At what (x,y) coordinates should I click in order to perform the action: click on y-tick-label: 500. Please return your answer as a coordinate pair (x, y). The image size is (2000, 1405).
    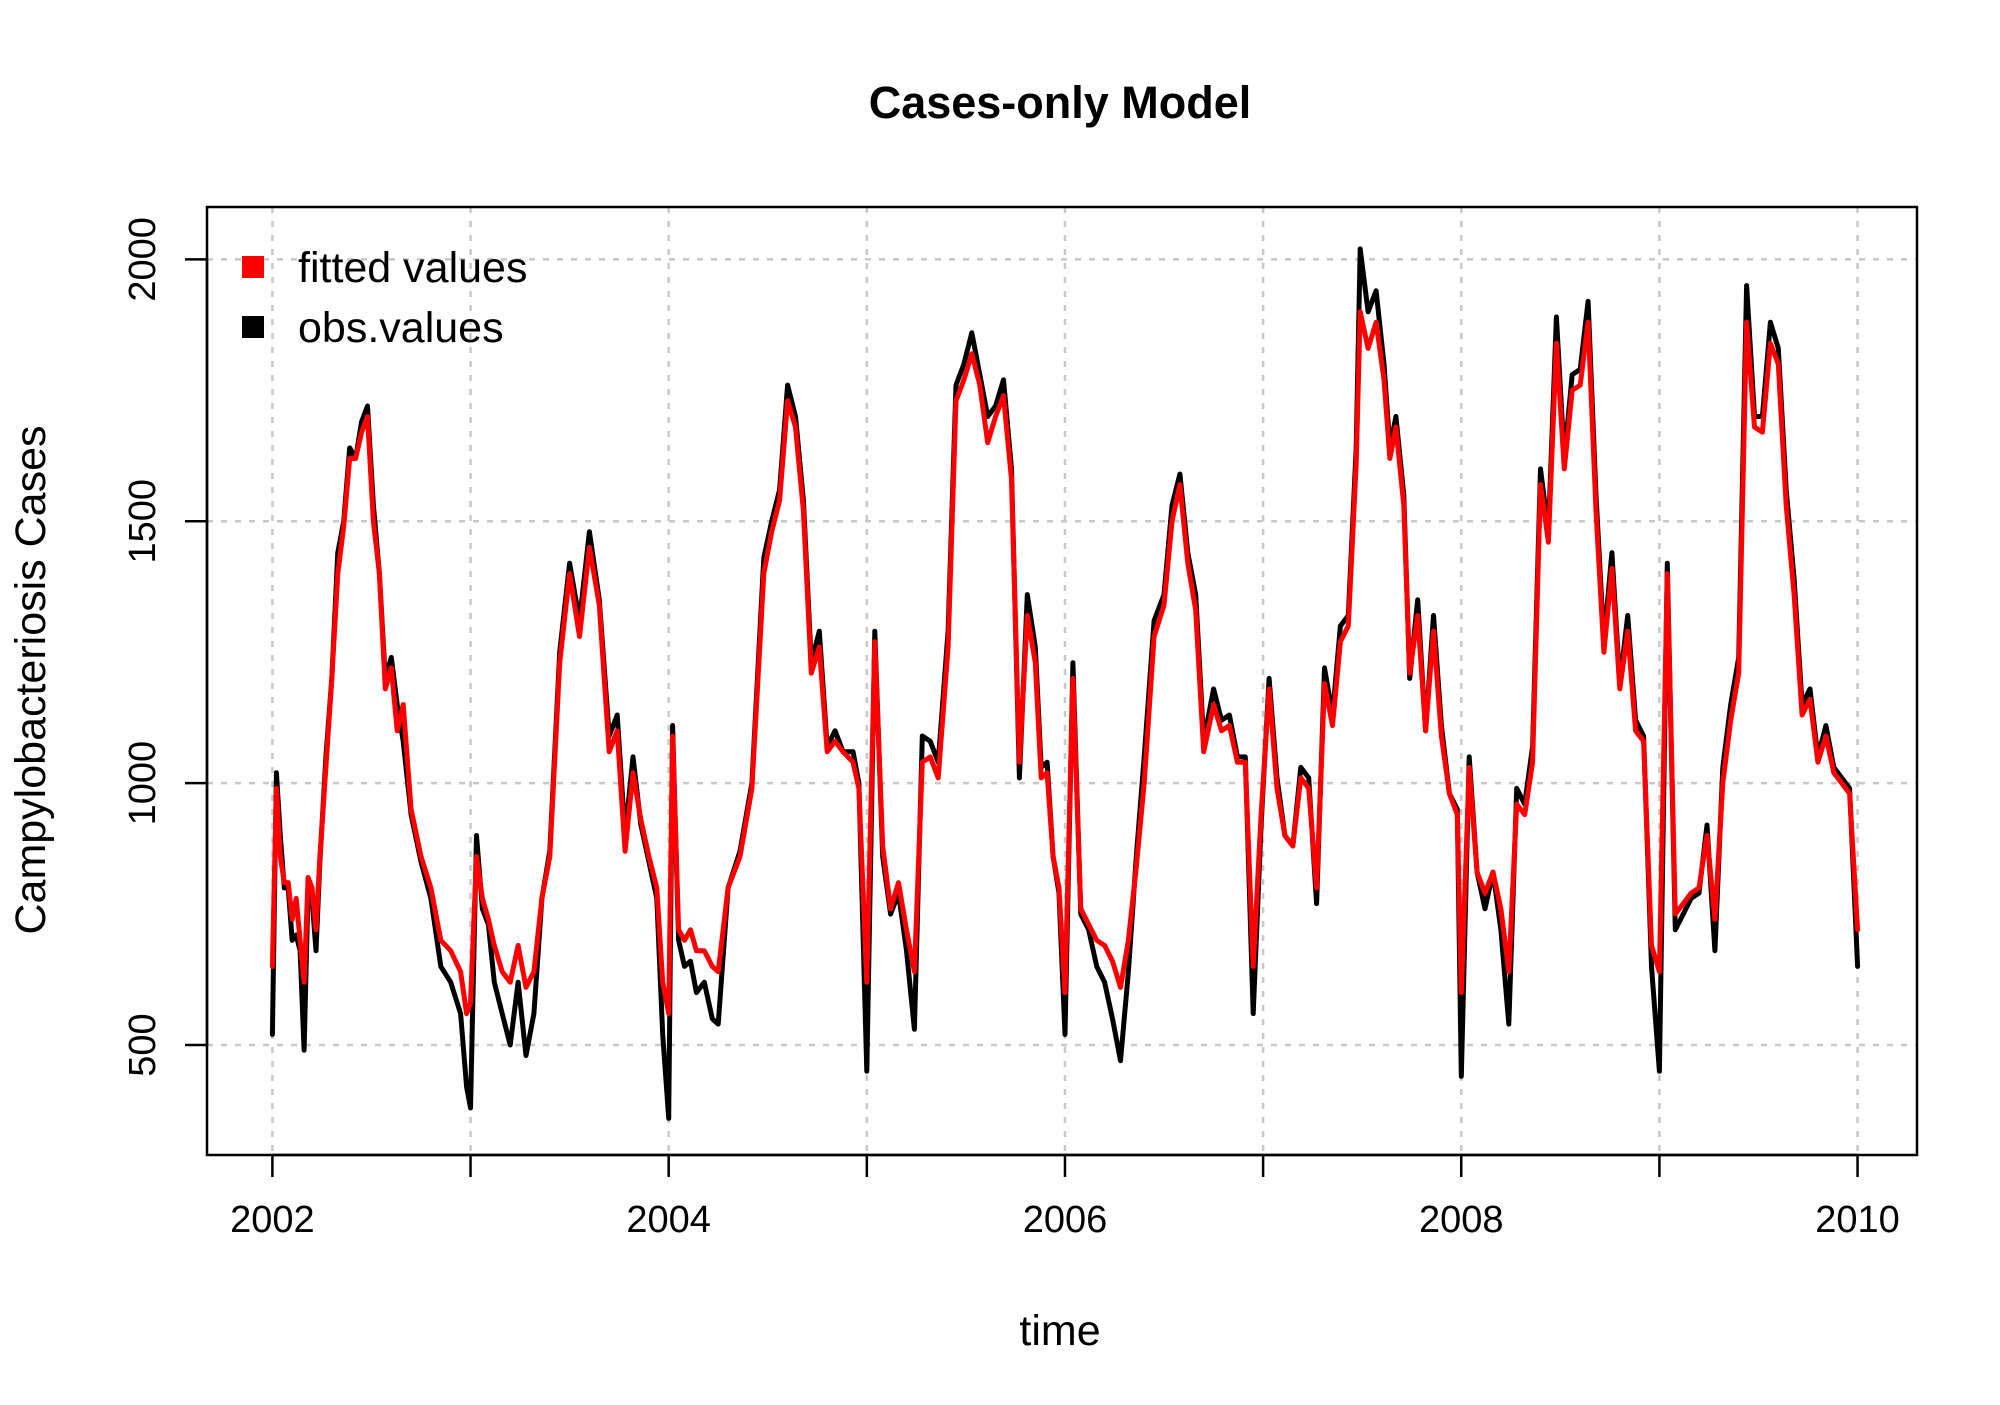
    Looking at the image, I should click on (143, 1044).